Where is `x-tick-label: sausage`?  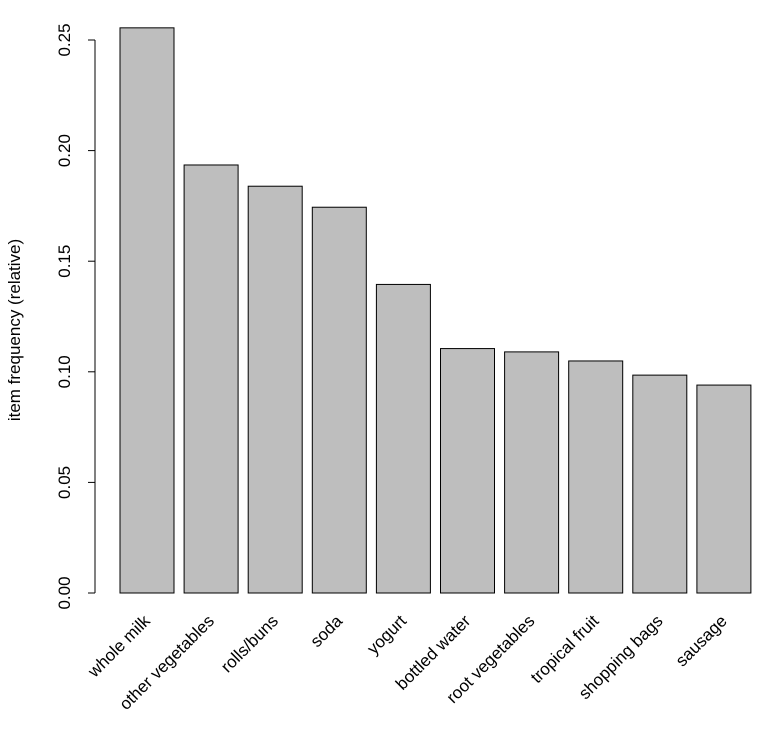 x-tick-label: sausage is located at coordinates (701, 640).